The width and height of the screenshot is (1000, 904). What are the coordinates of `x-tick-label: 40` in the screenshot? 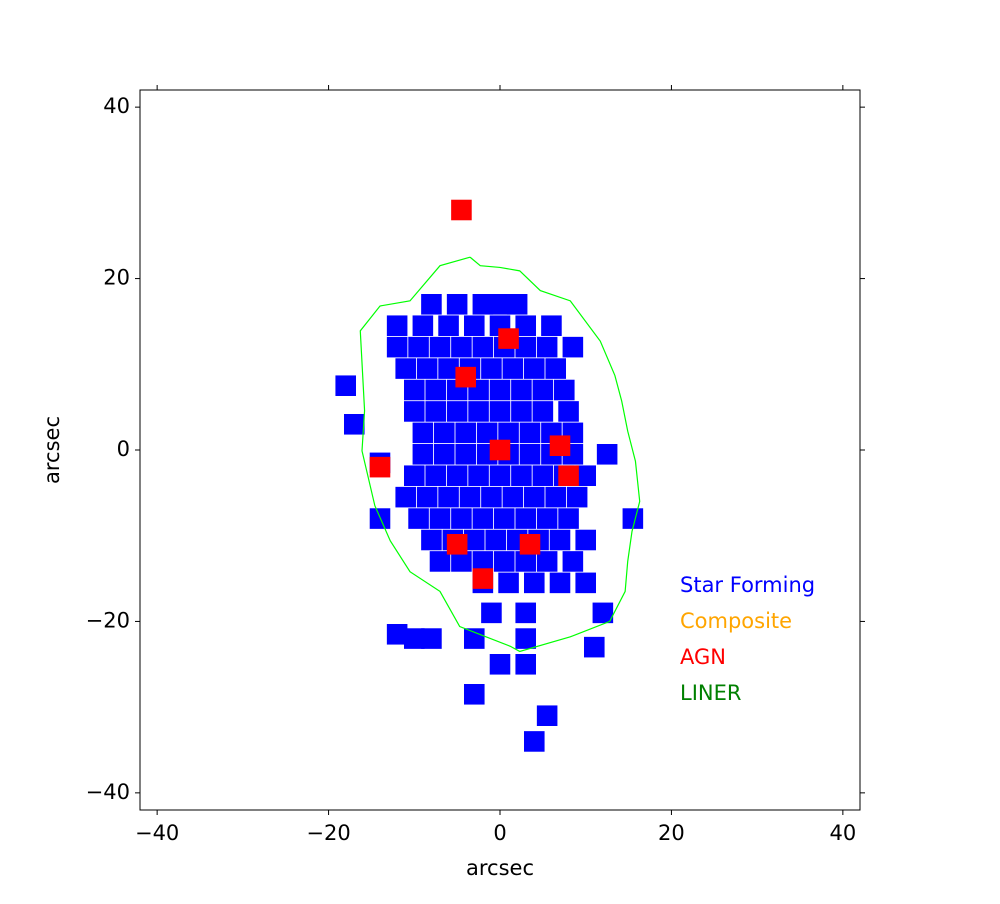 It's located at (842, 833).